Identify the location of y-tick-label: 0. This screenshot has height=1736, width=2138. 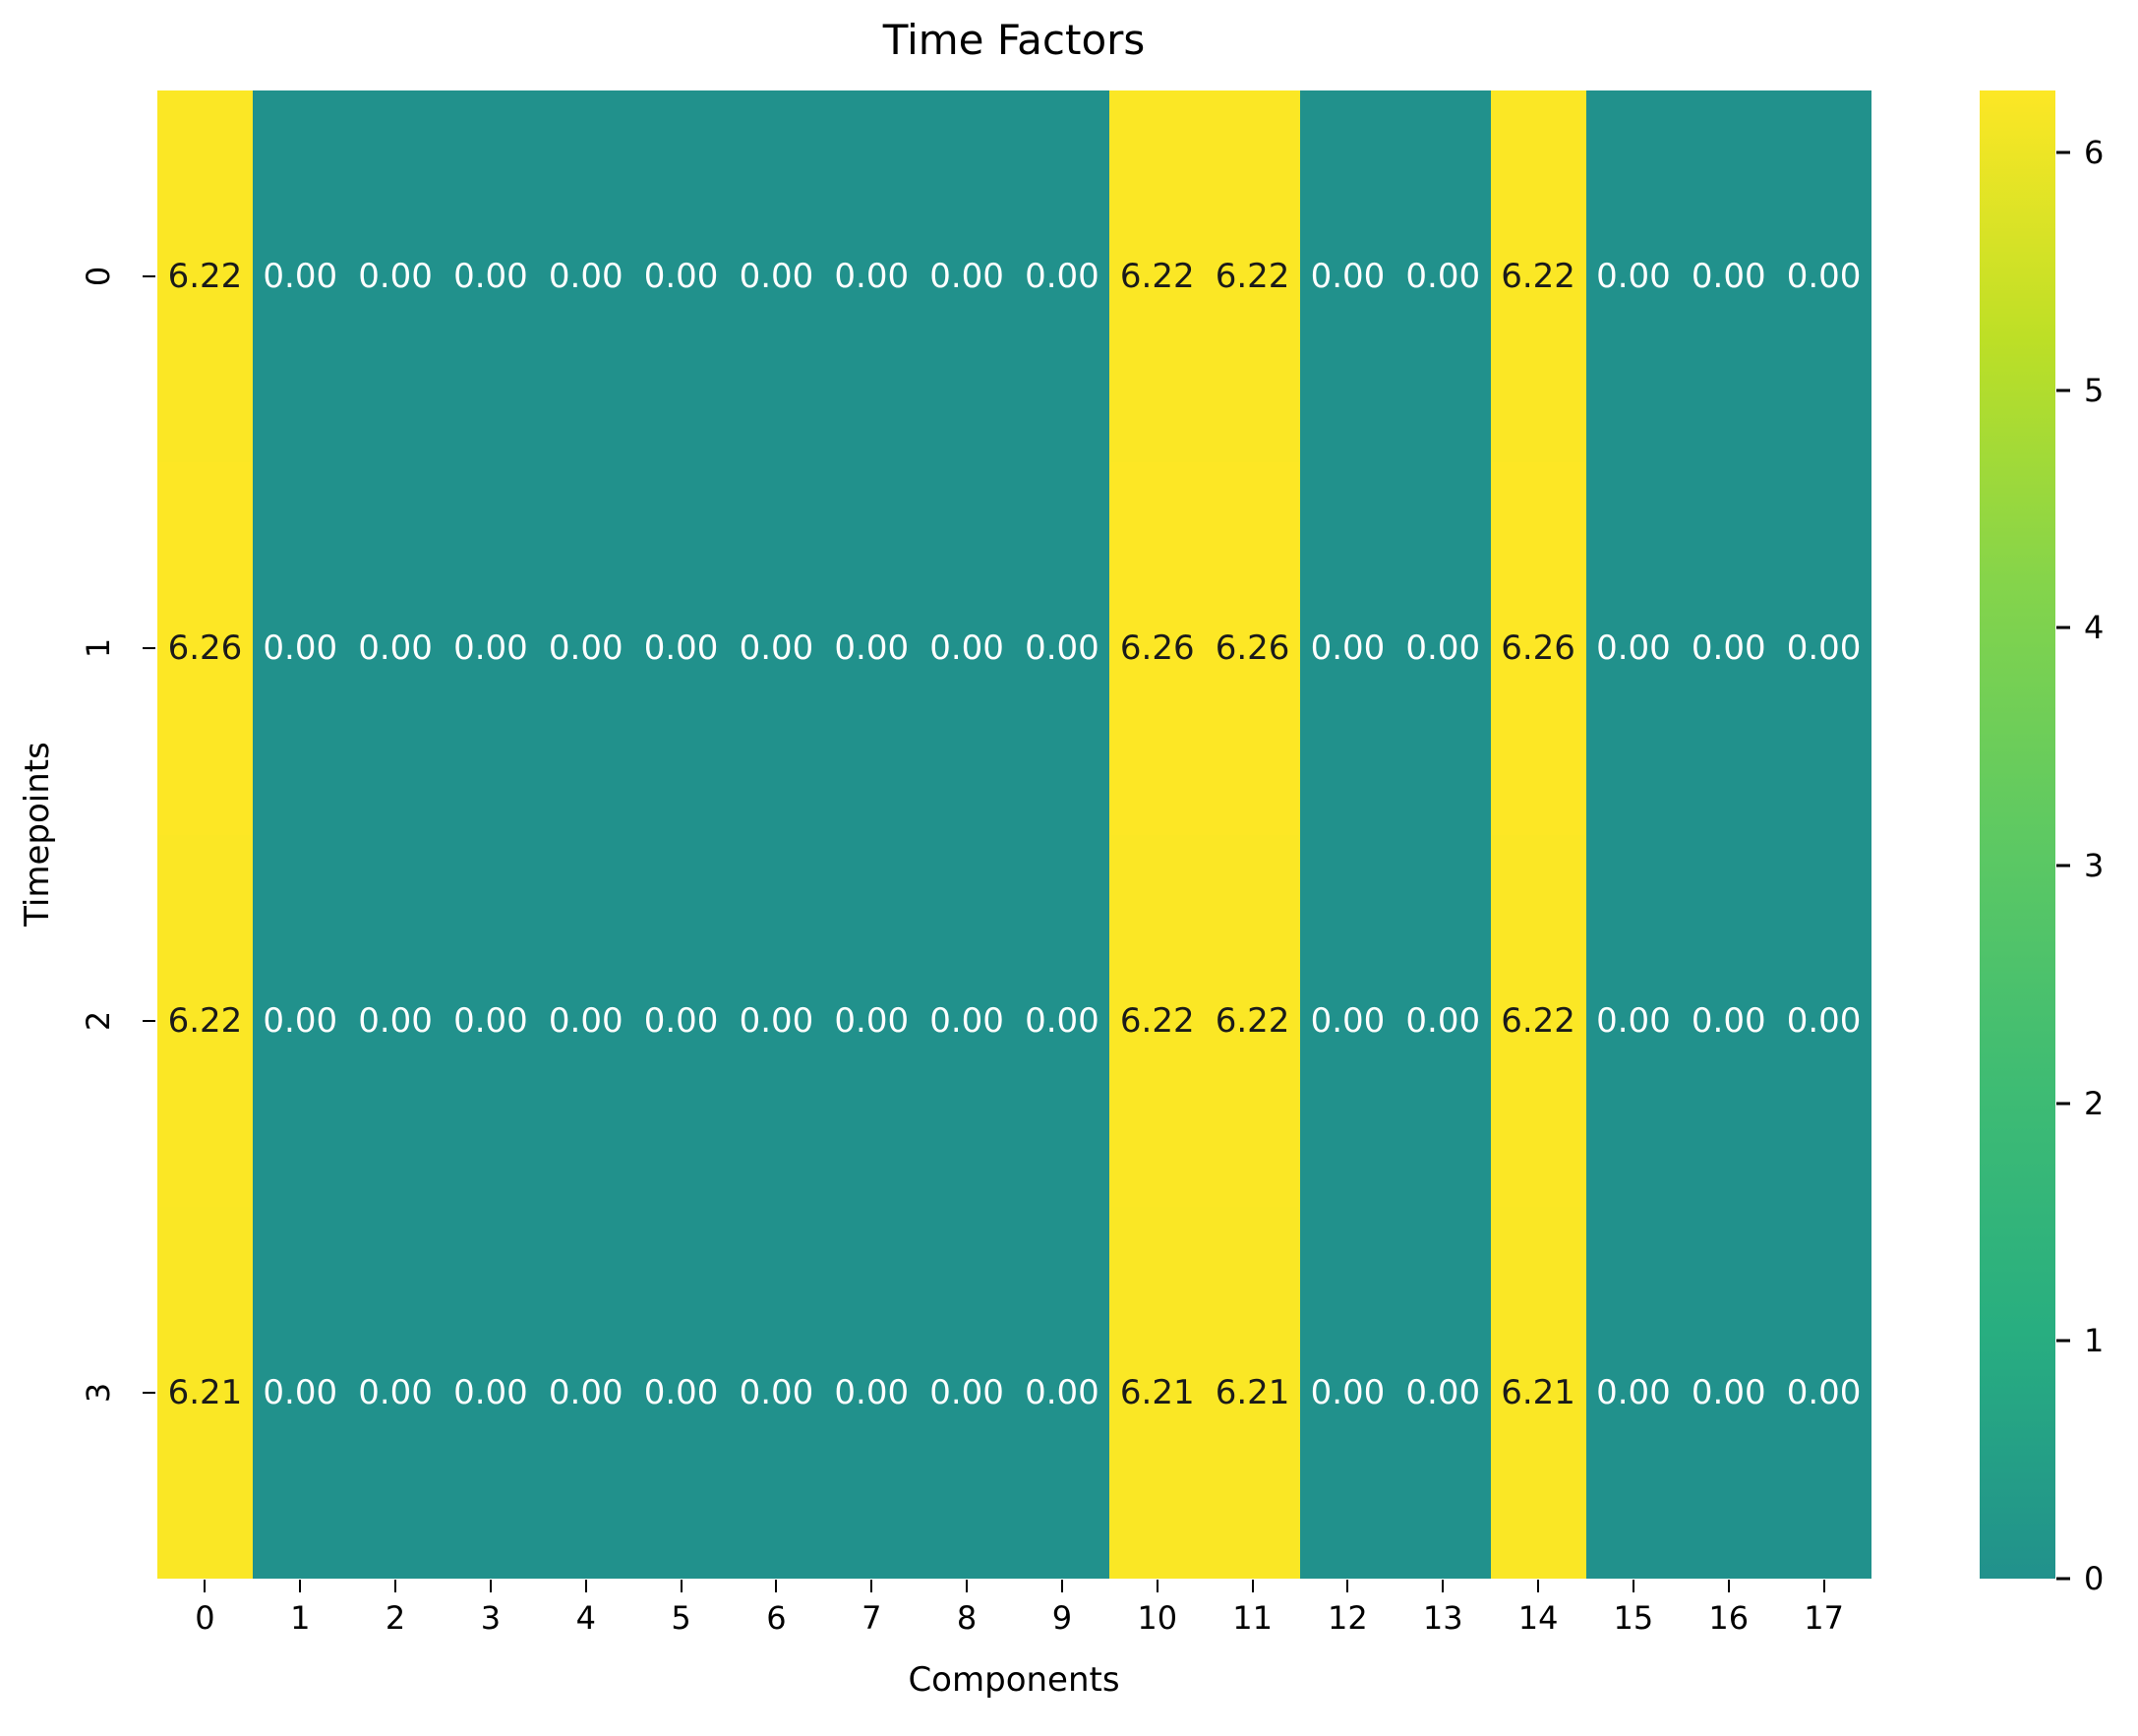
(98, 276).